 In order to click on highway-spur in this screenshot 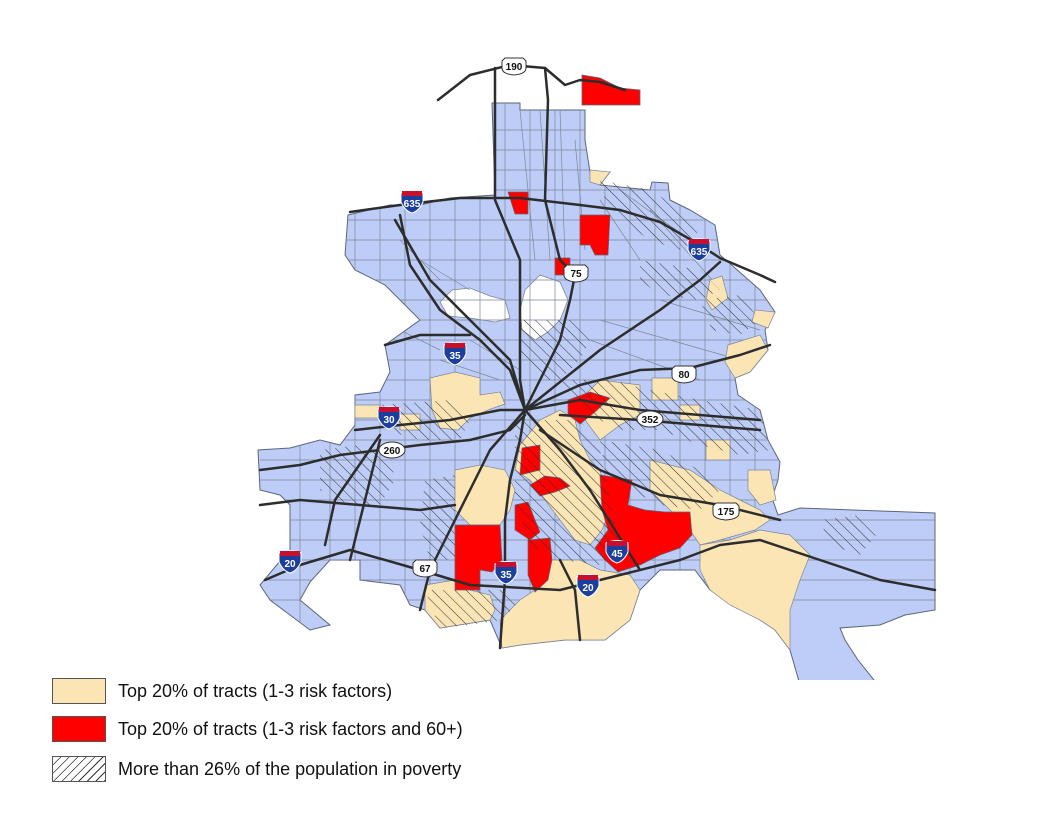, I will do `click(357, 505)`.